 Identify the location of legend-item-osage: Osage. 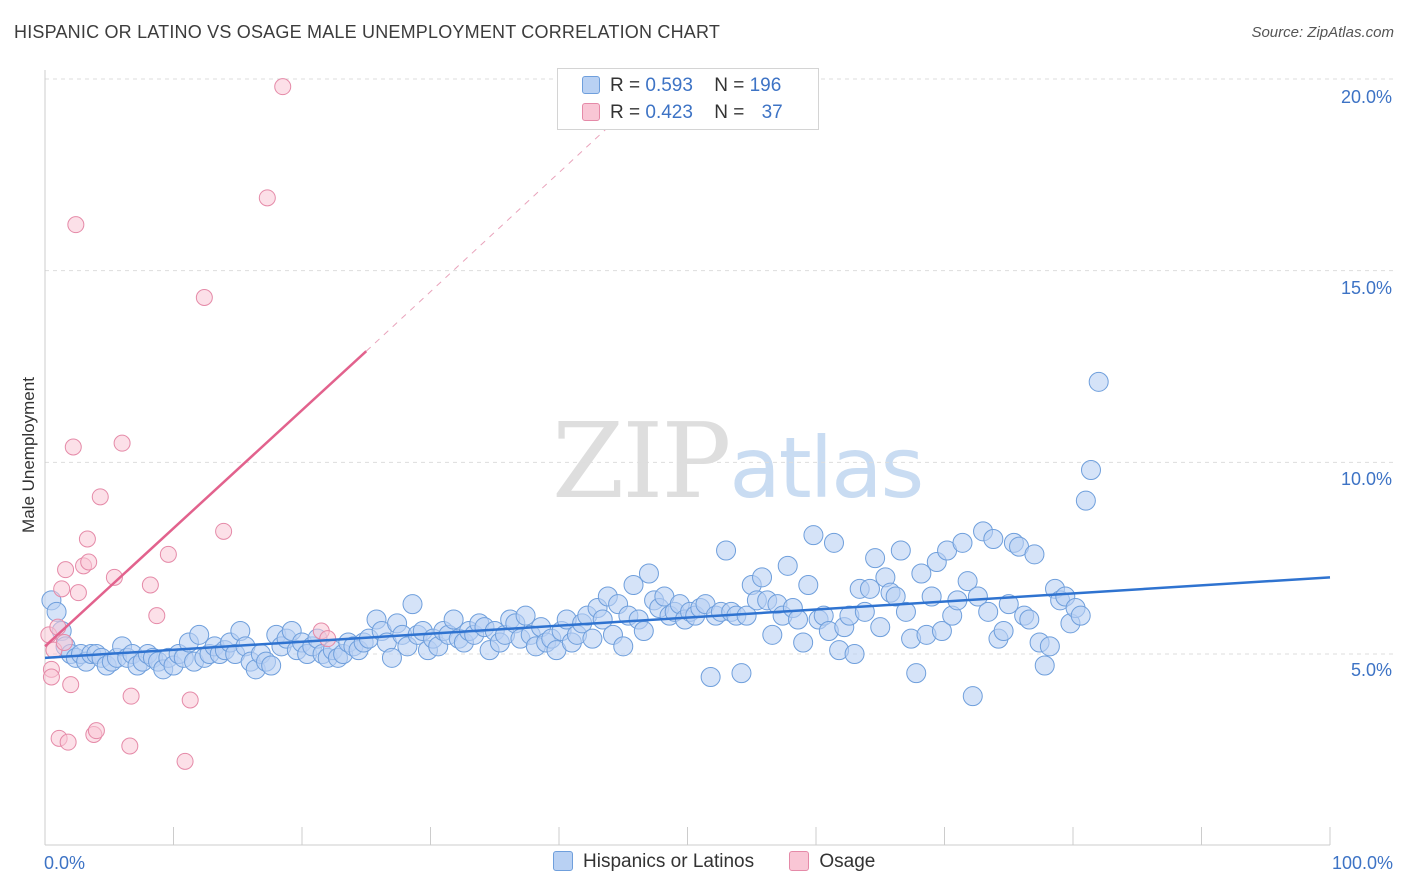
(832, 862).